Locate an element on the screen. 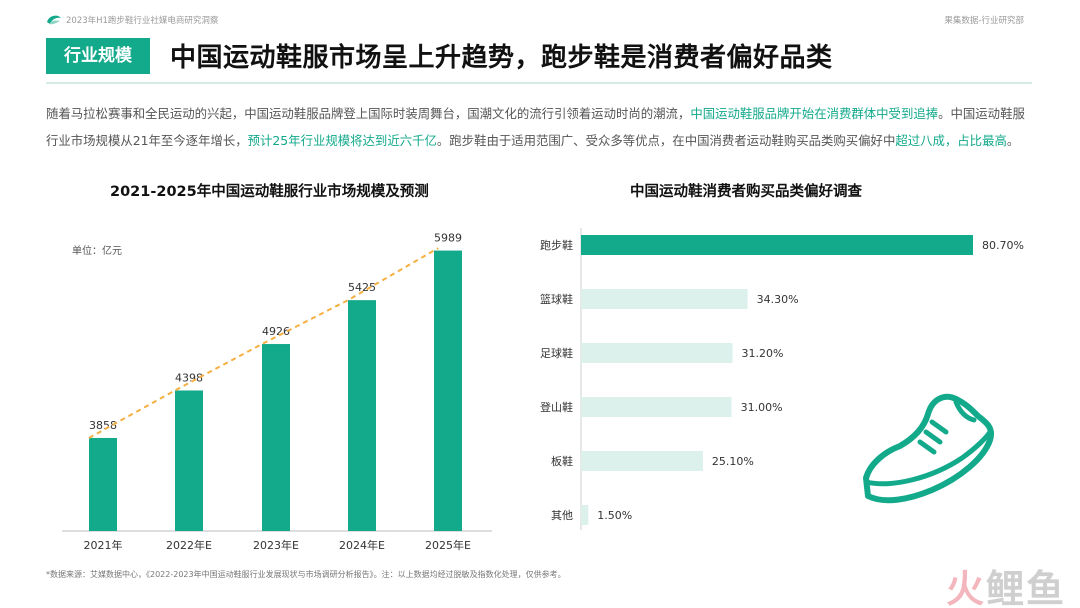  y-tick-label: 其他 is located at coordinates (562, 515).